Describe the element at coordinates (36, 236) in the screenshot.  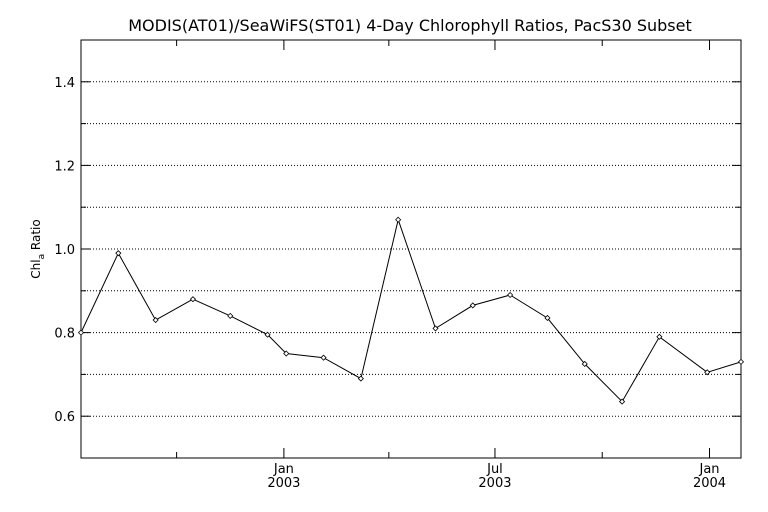
I see `y-axis-label-suffix: Ratio` at that location.